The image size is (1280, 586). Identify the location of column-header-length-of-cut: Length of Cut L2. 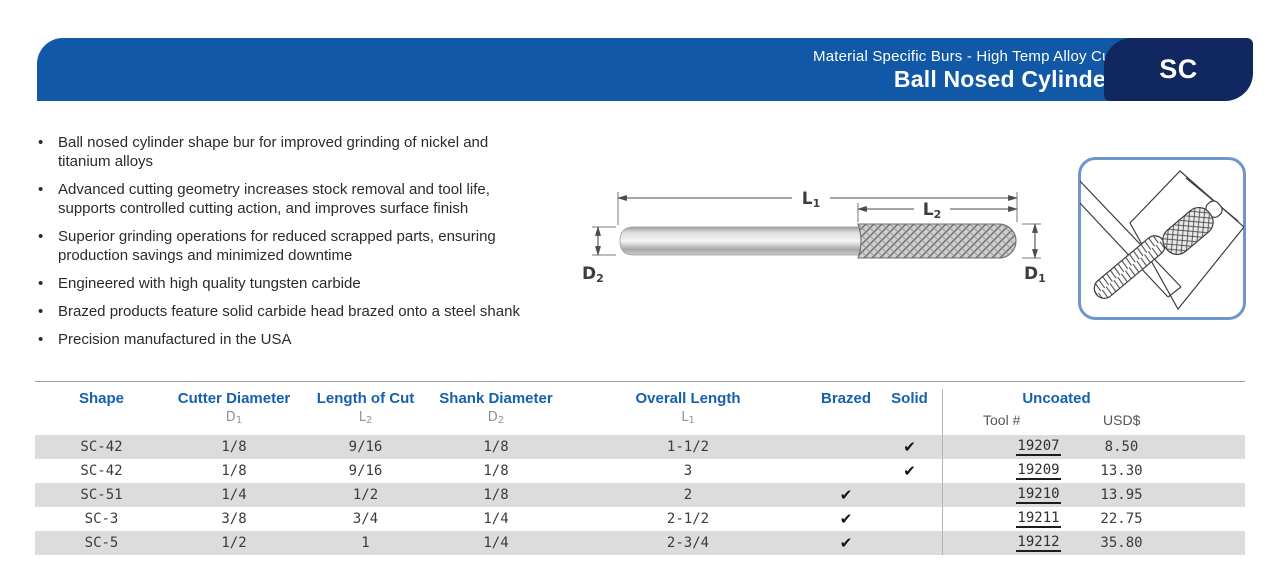
(365, 408).